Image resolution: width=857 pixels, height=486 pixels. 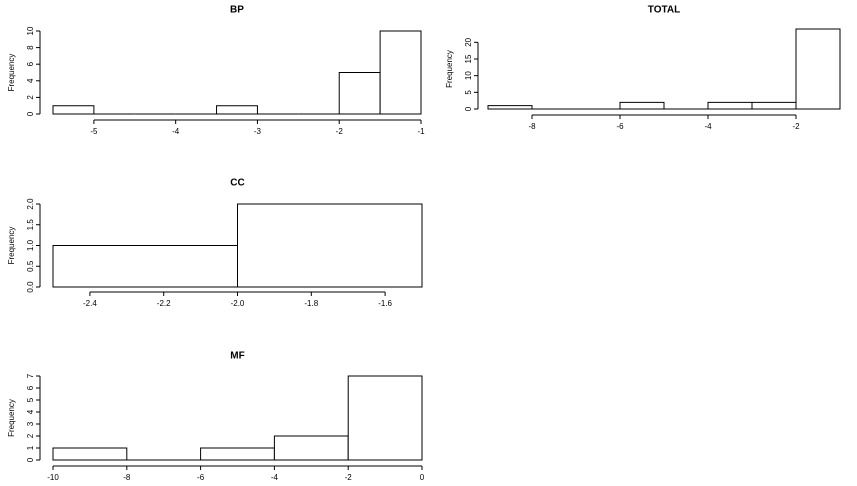 What do you see at coordinates (30, 225) in the screenshot?
I see `y-tick-label: 1.5` at bounding box center [30, 225].